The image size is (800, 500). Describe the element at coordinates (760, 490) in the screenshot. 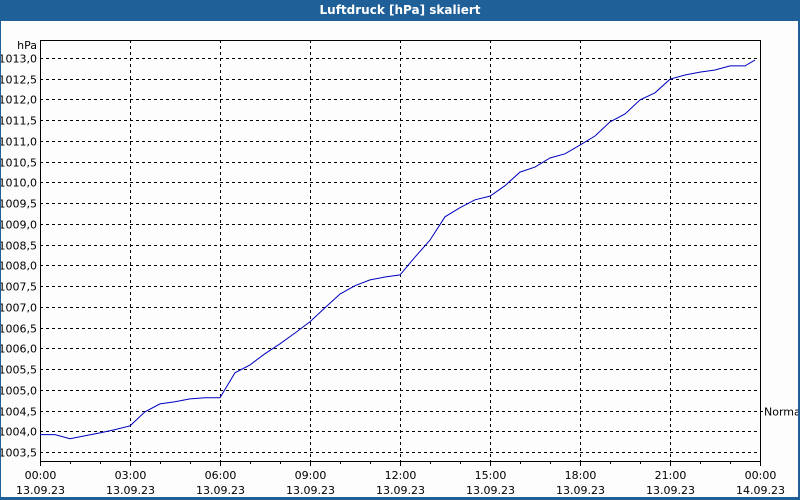

I see `x-tick-date: 14.09.23` at that location.